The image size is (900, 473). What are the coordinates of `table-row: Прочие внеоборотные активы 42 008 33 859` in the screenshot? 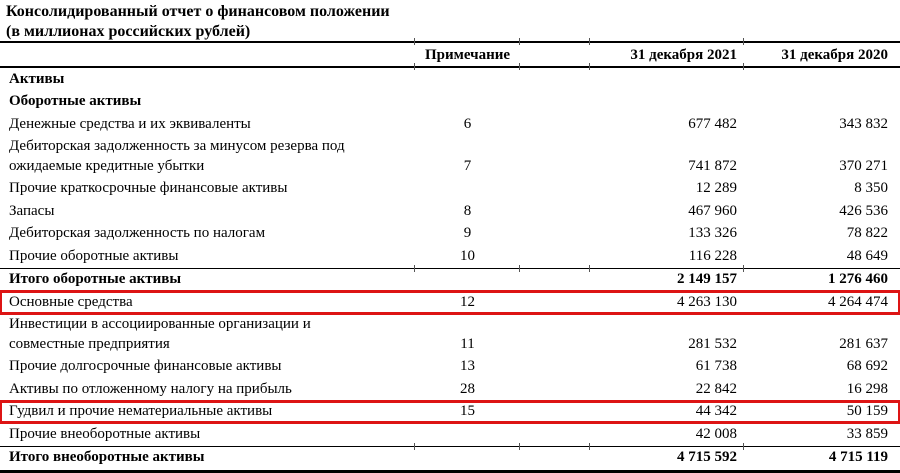 It's located at (450, 434).